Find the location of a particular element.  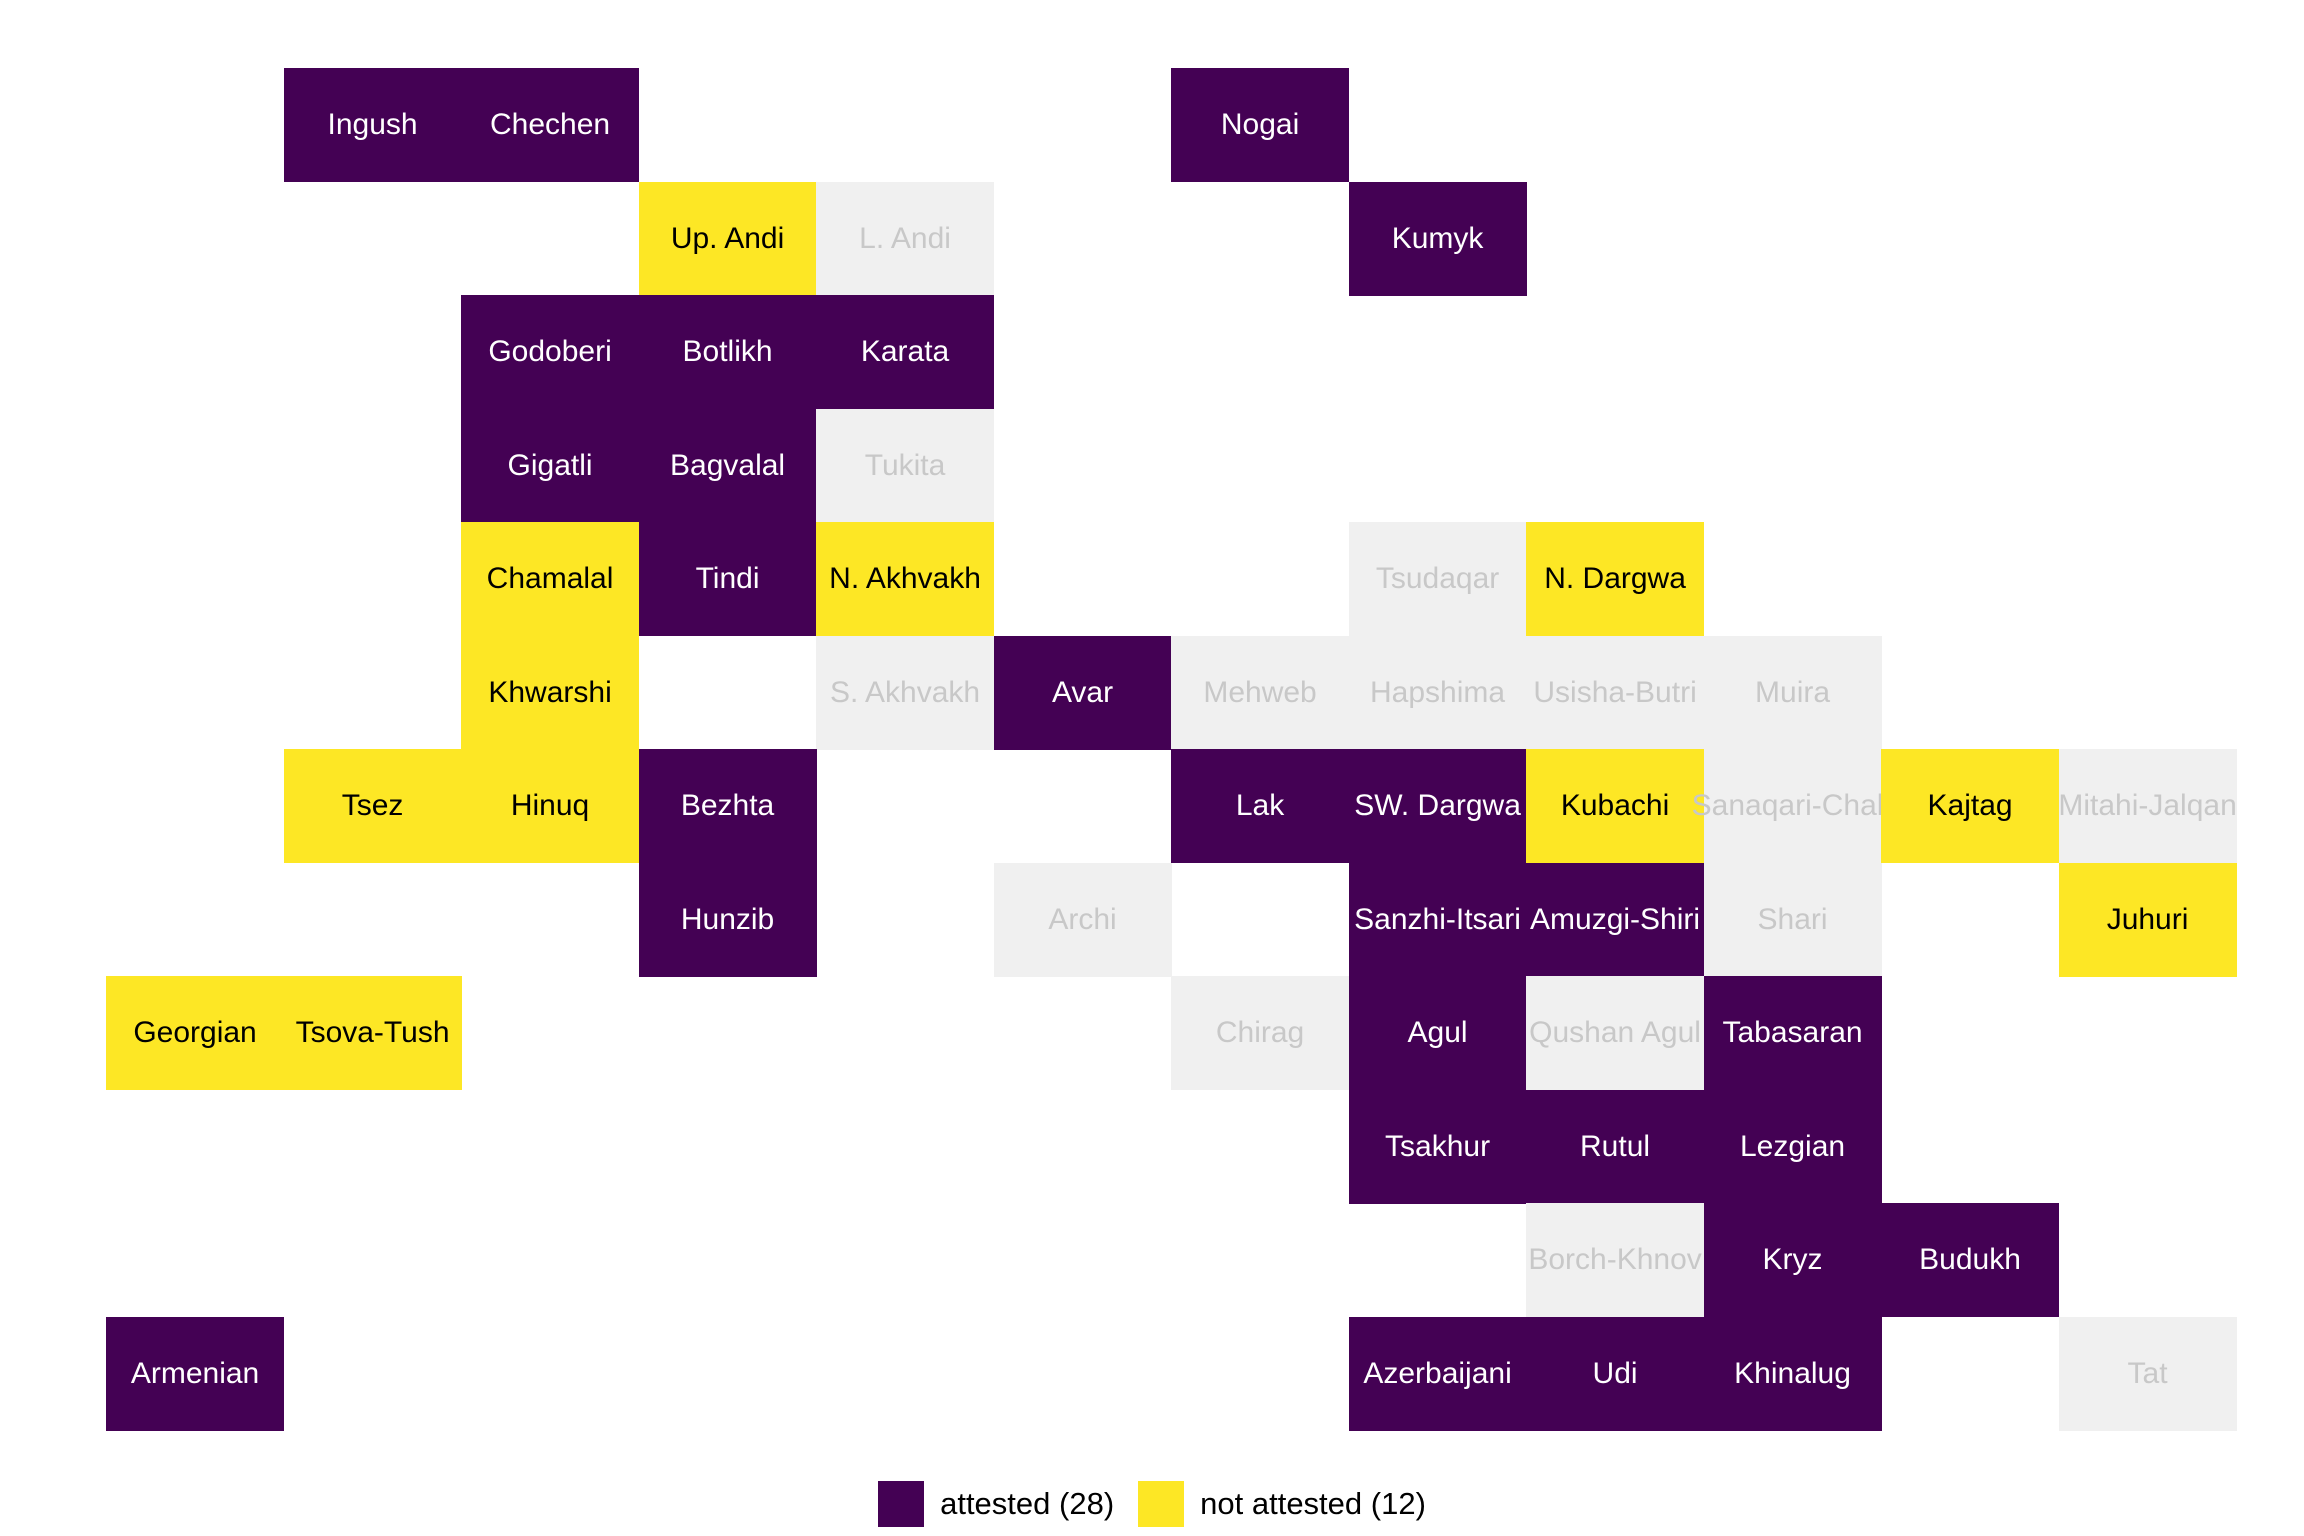

tile-l-andi: L. Andi is located at coordinates (905, 238).